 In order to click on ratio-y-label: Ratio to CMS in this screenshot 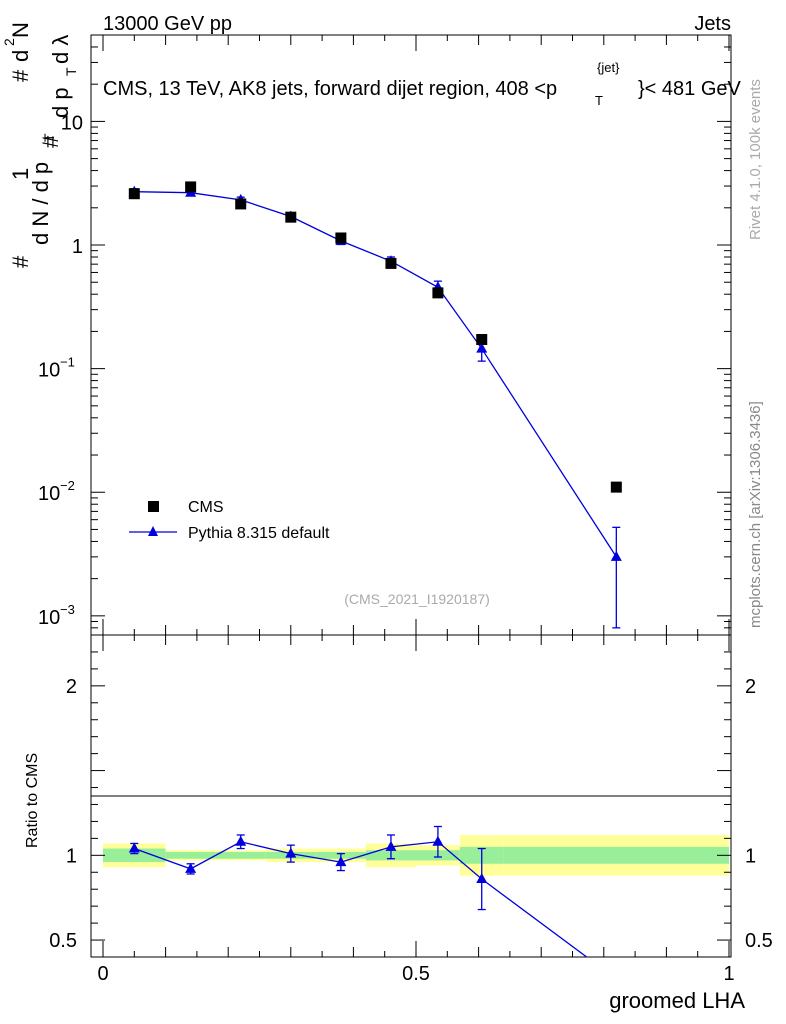, I will do `click(32, 800)`.